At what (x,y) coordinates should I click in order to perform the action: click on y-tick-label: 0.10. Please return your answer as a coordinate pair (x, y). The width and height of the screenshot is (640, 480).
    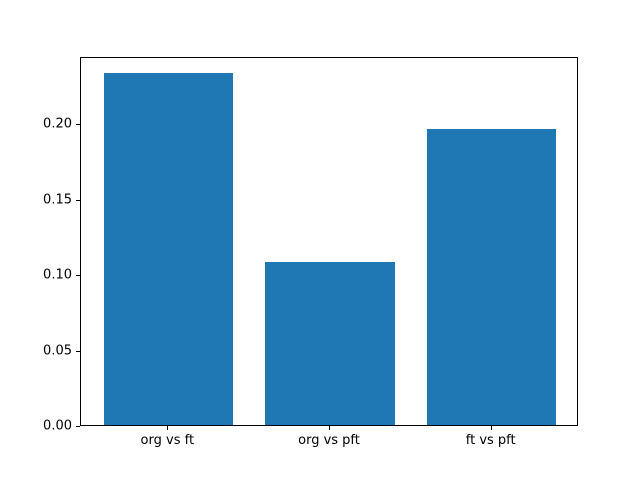
    Looking at the image, I should click on (57, 275).